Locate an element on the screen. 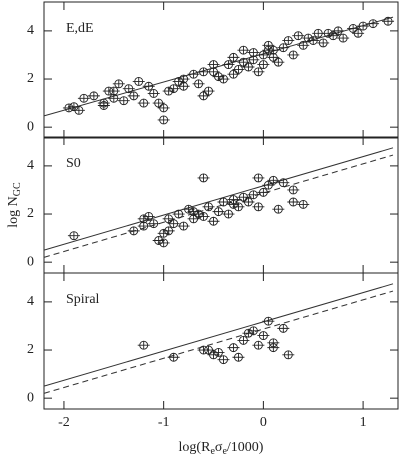 The height and width of the screenshot is (463, 400). y-axis-label-main: log N is located at coordinates (13, 212).